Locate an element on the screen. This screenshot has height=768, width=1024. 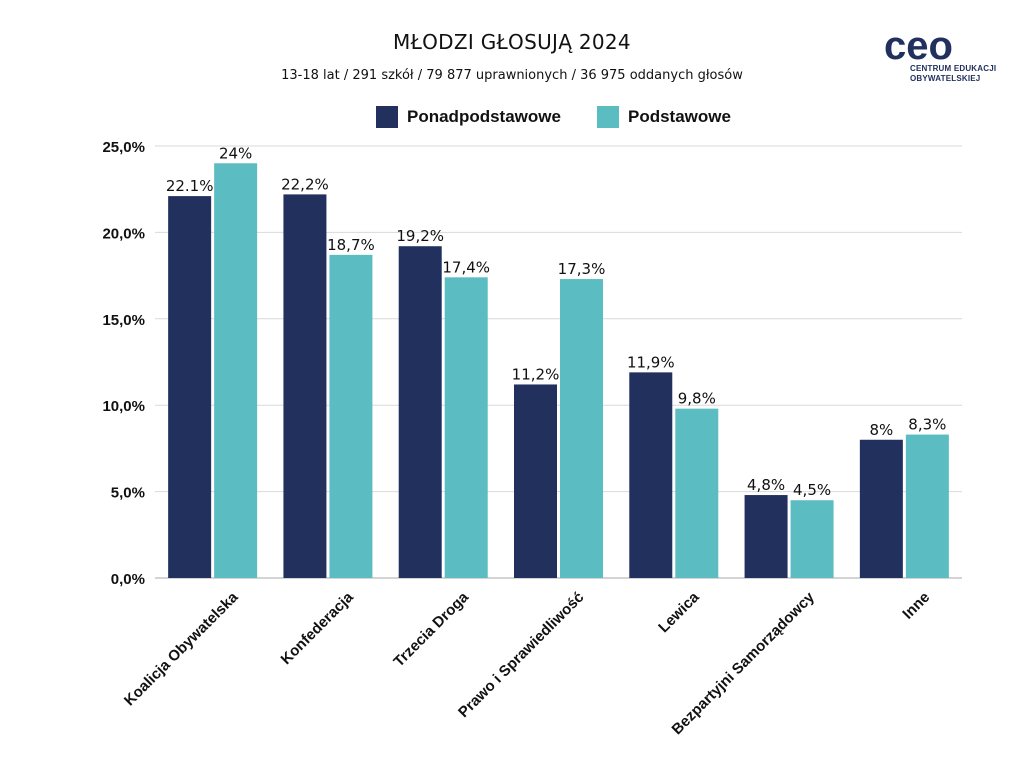
bar-ponadpodstawowe-konfederacja is located at coordinates (305, 386).